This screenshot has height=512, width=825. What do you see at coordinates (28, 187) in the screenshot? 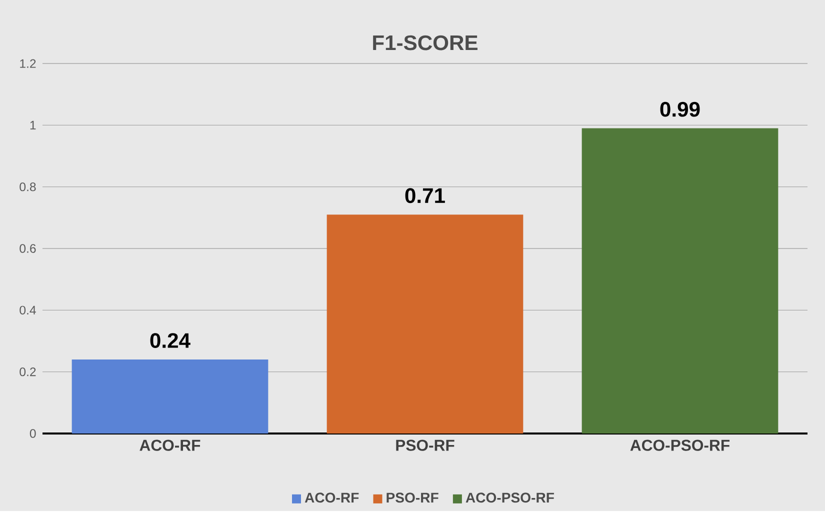
I see `y-tick-label: 0.8` at bounding box center [28, 187].